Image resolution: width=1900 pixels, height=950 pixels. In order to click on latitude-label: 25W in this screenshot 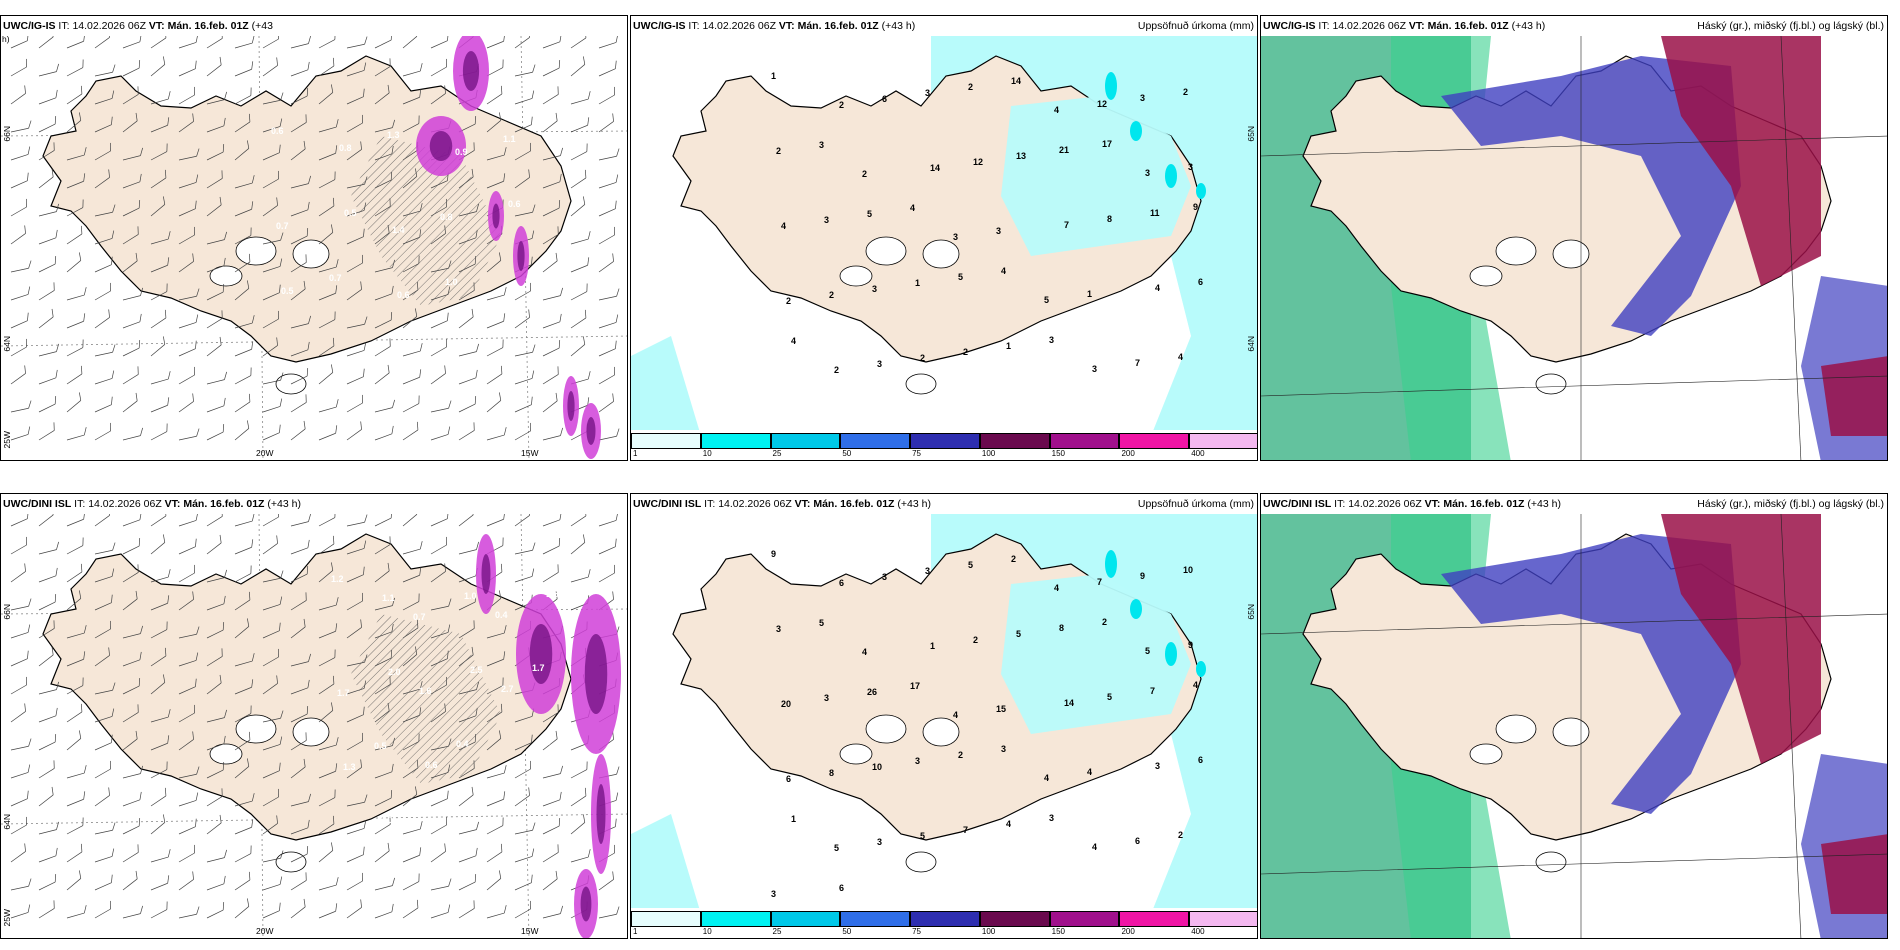, I will do `click(7, 440)`.